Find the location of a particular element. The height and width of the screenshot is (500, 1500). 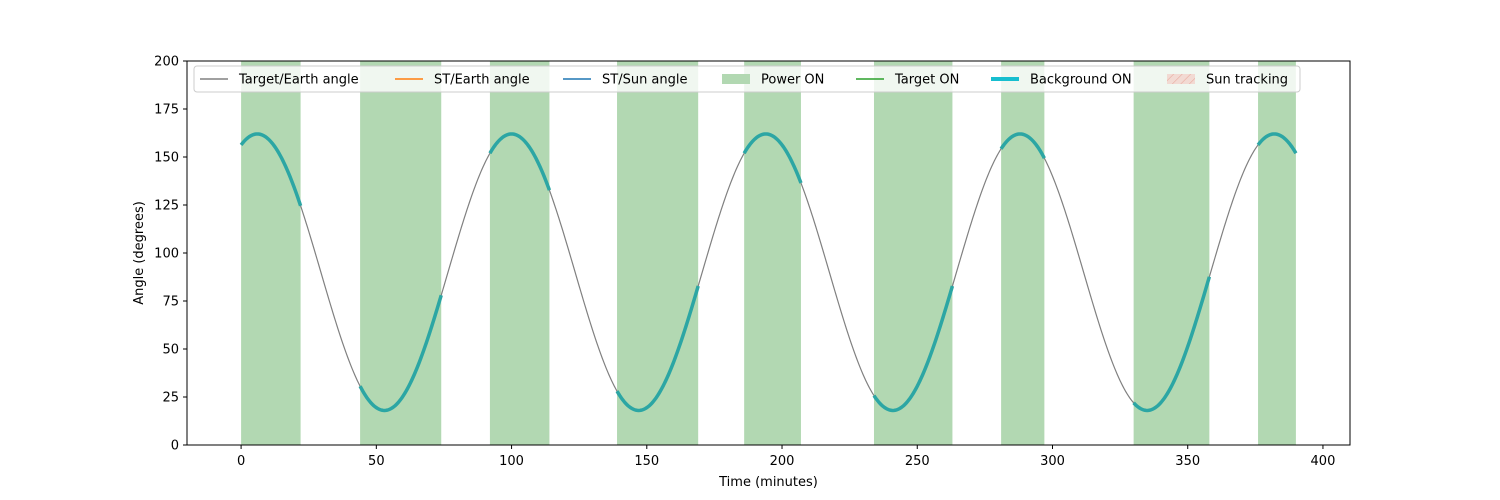

legend-item: Target/Earth angle is located at coordinates (279, 80).